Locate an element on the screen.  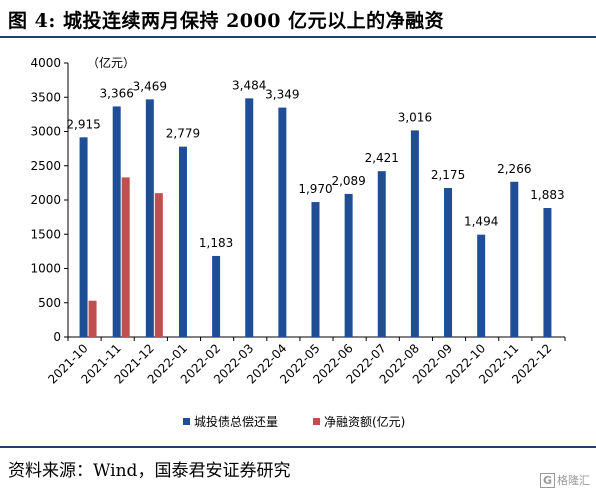
y-tick-label: 4000 is located at coordinates (45, 63).